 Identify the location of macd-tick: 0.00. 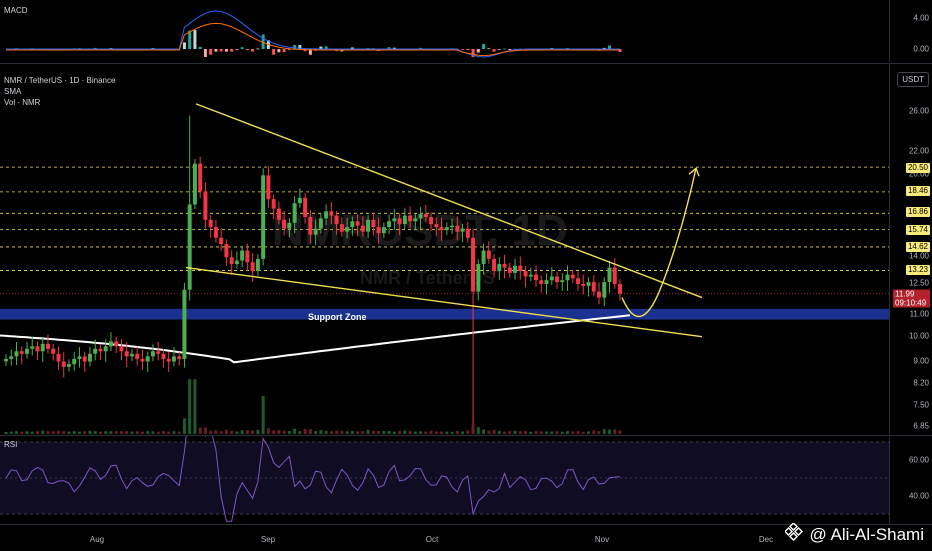
(921, 49).